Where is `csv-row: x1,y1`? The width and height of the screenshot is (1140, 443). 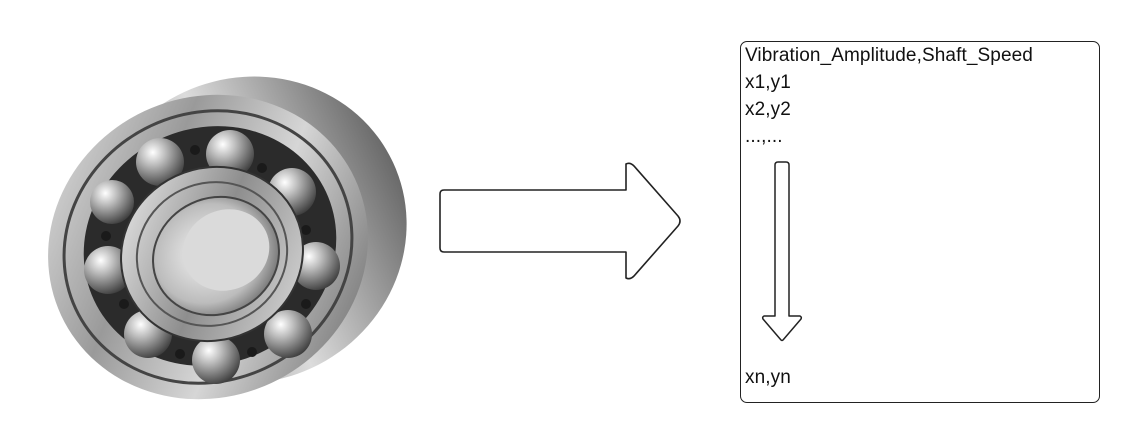
csv-row: x1,y1 is located at coordinates (768, 82).